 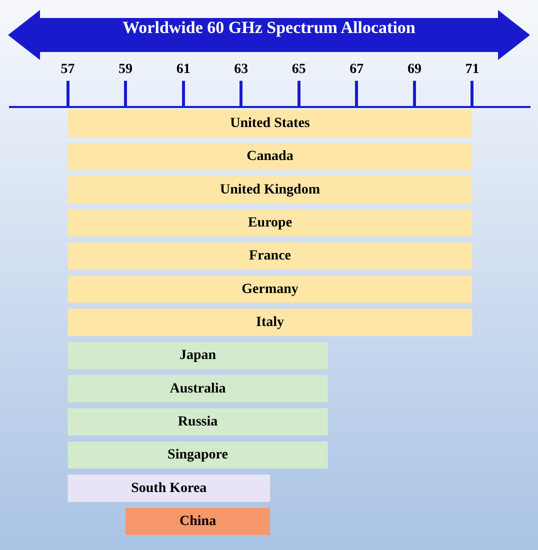 I want to click on y-tick-label: United States, so click(x=270, y=123).